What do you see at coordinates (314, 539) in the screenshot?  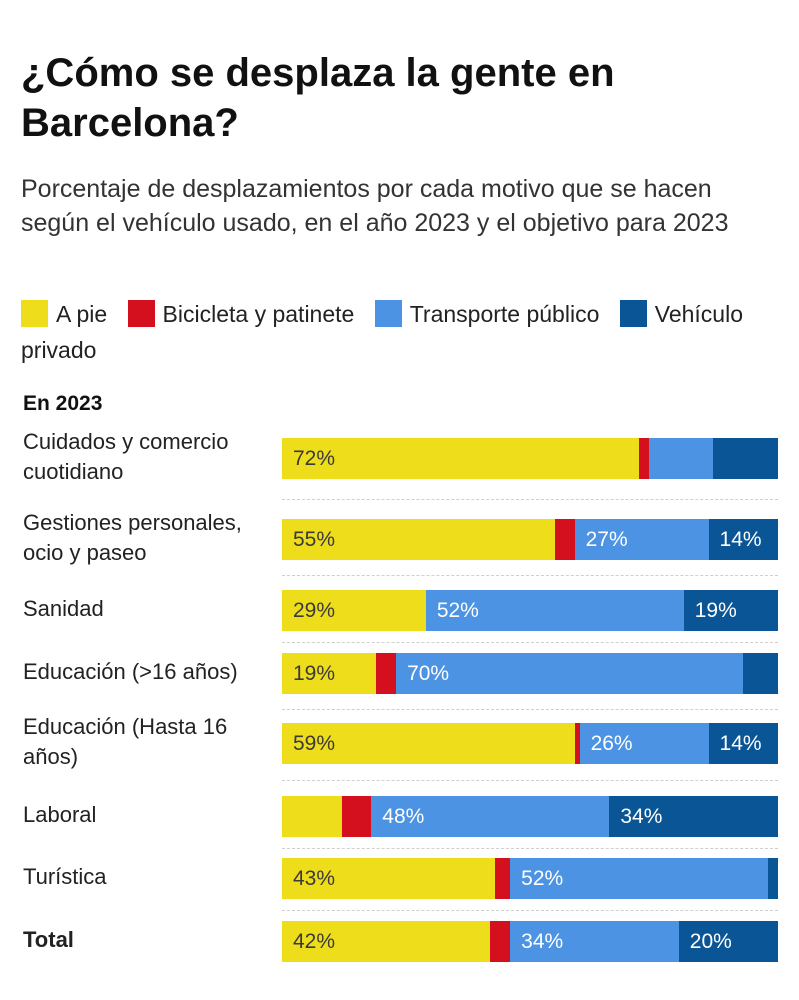 I see `data-label: 55%` at bounding box center [314, 539].